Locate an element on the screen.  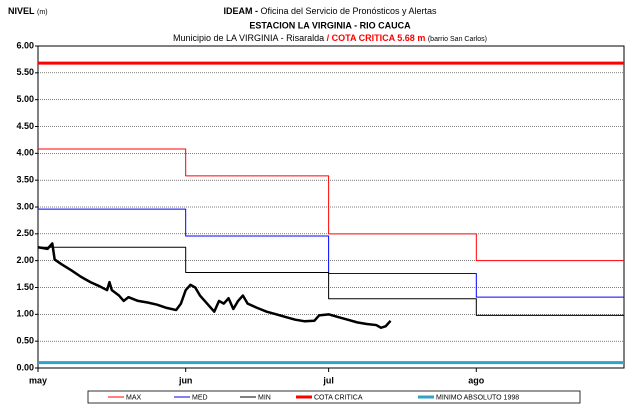
legend-label: MAX is located at coordinates (134, 397).